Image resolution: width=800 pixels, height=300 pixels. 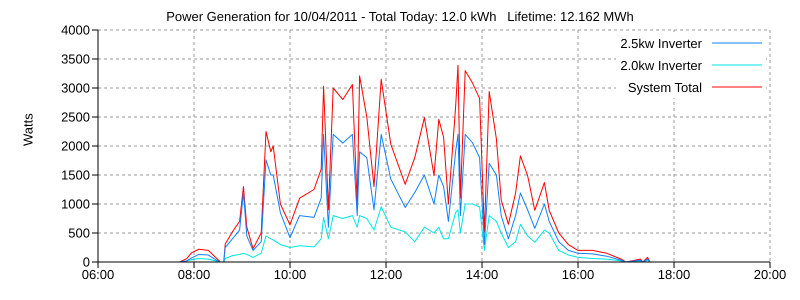 What do you see at coordinates (386, 274) in the screenshot?
I see `x-tick-label: 12:00` at bounding box center [386, 274].